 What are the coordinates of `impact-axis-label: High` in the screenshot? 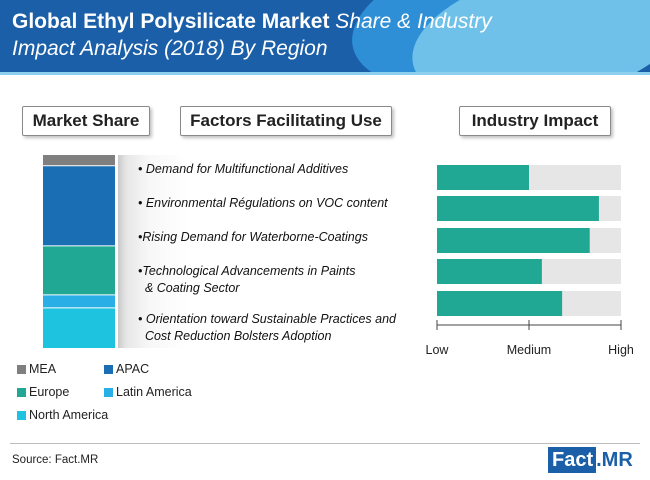 It's located at (621, 350).